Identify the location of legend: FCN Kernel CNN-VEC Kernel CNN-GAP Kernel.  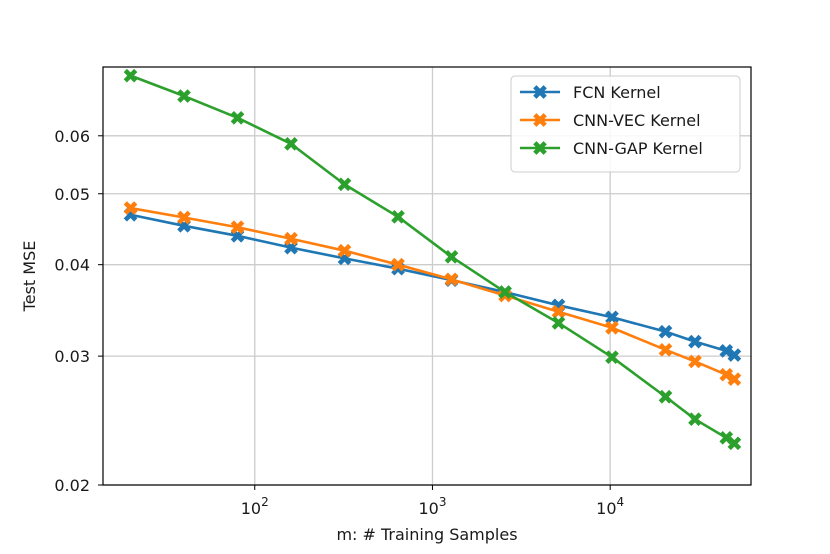
(625, 124).